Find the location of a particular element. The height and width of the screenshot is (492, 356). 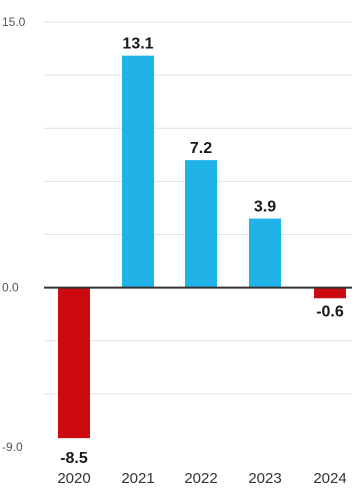

bar-2021 is located at coordinates (138, 171).